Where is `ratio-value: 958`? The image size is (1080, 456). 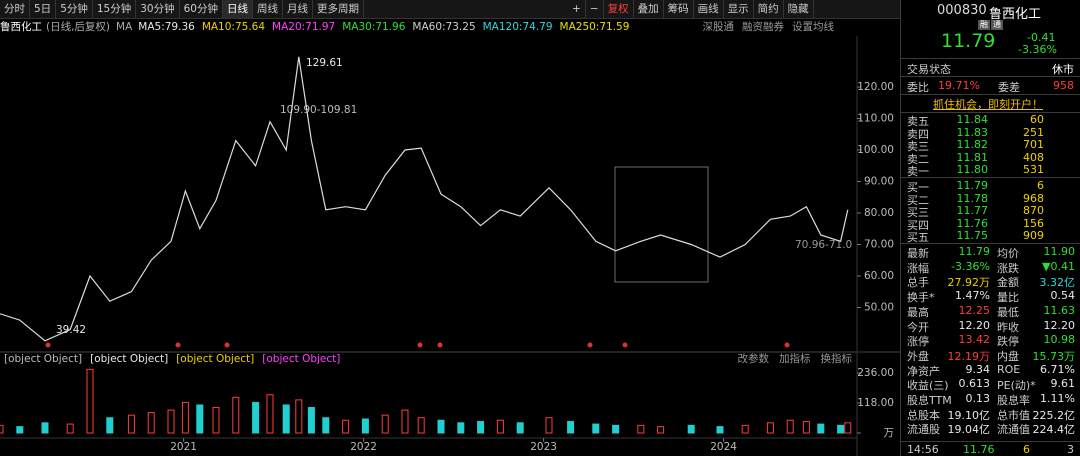 ratio-value: 958 is located at coordinates (1063, 85).